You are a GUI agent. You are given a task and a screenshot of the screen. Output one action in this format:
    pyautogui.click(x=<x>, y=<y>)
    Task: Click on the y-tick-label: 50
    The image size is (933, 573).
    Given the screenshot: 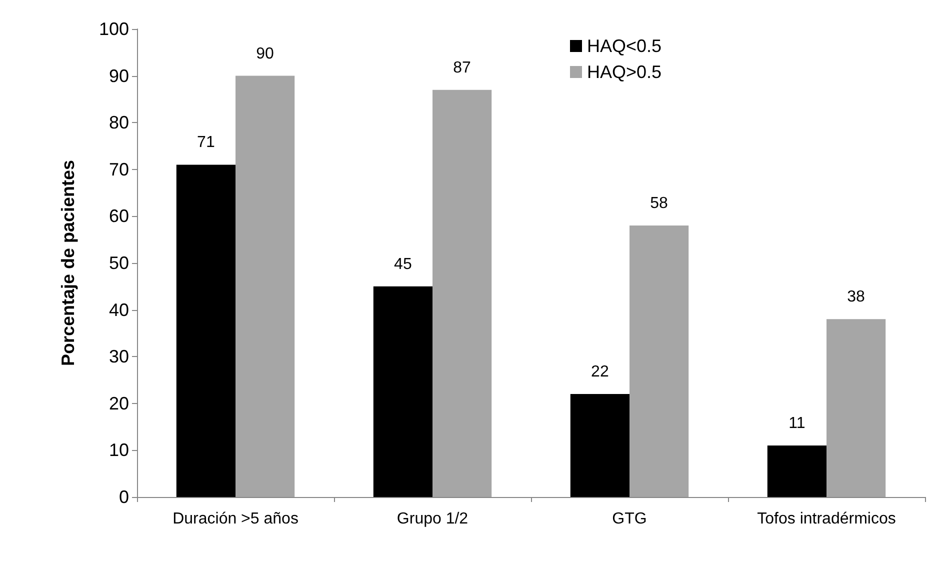 What is the action you would take?
    pyautogui.click(x=118, y=263)
    